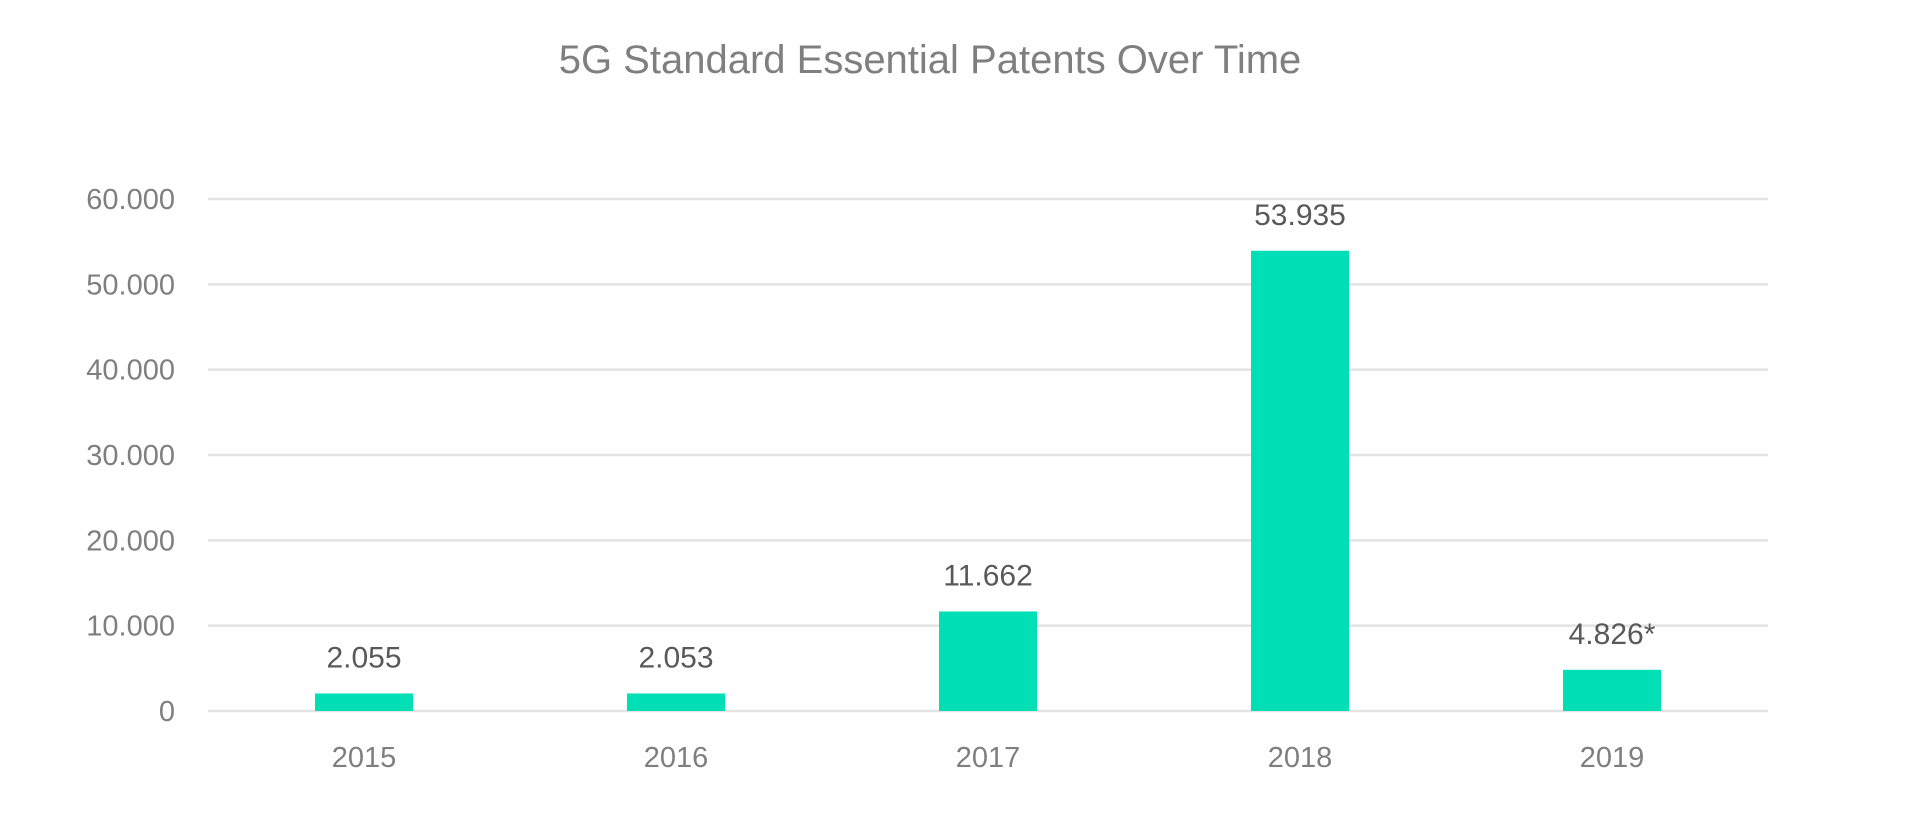 The height and width of the screenshot is (816, 1920). Describe the element at coordinates (130, 200) in the screenshot. I see `y-tick-label: 60.000` at that location.